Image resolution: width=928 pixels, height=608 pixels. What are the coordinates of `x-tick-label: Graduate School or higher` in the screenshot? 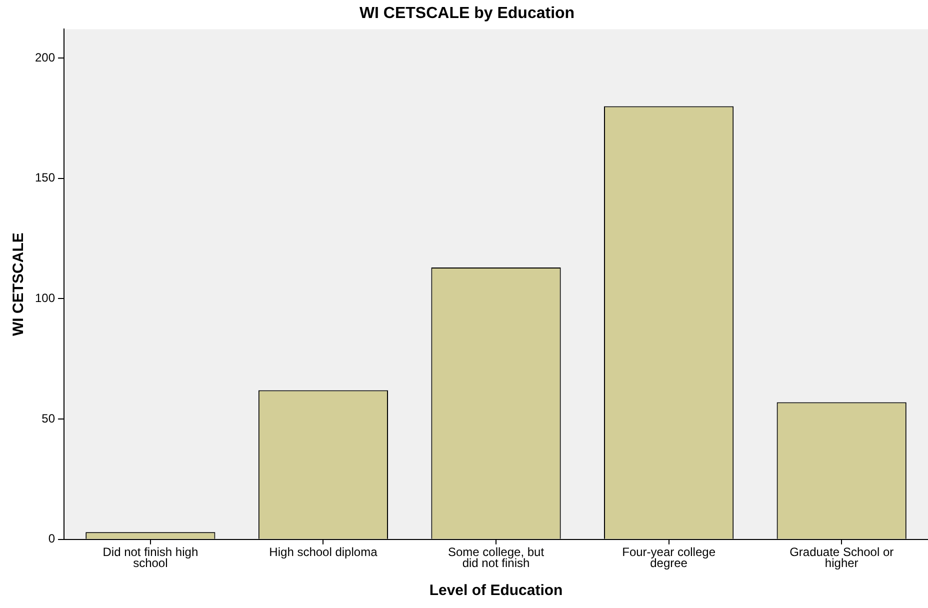 It's located at (842, 557).